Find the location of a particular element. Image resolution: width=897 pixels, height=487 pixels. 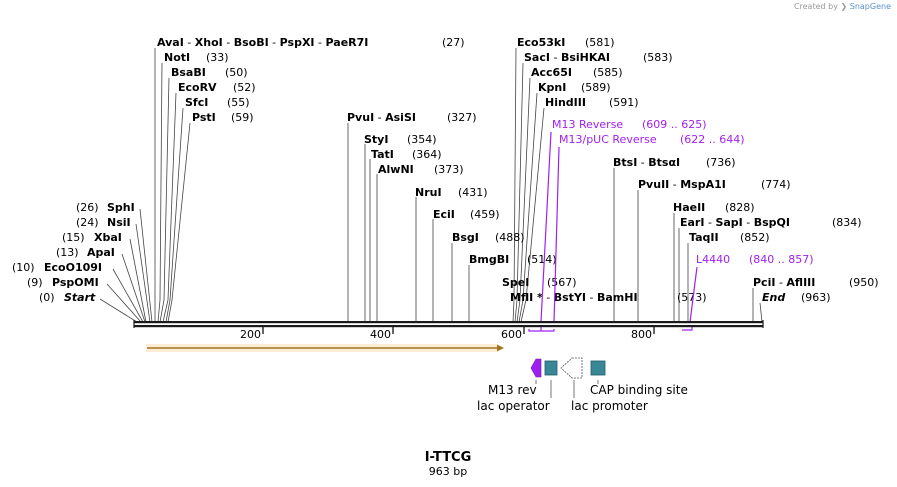

ruler-tick-400: 400 is located at coordinates (380, 334).